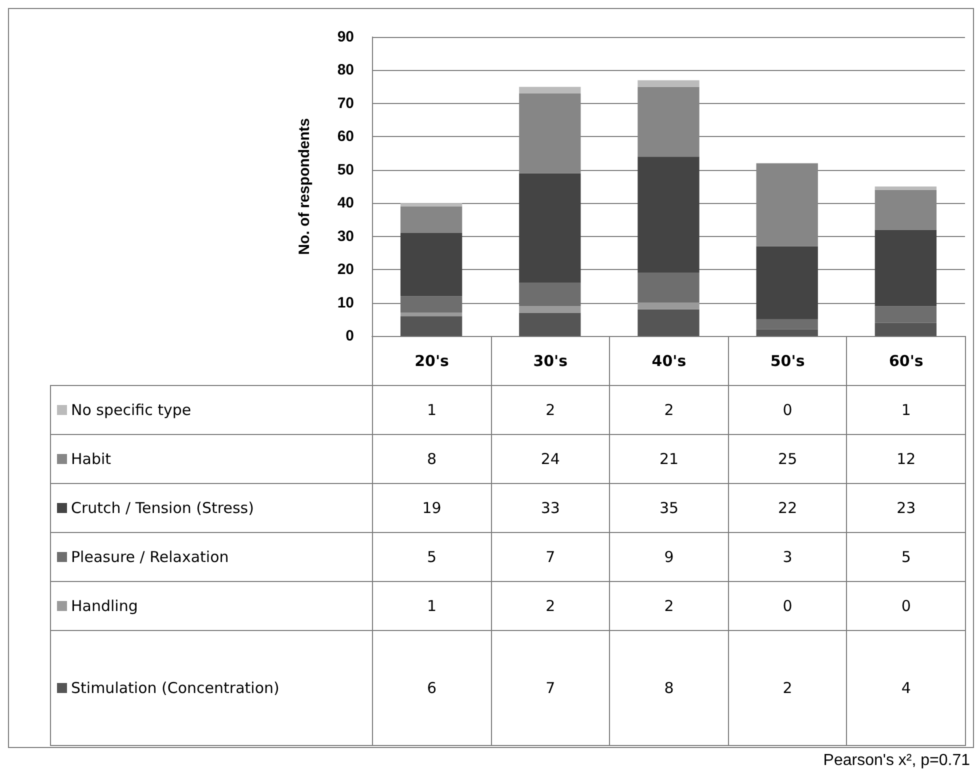  I want to click on legend-label: Crutch / Tension (Stress), so click(211, 508).